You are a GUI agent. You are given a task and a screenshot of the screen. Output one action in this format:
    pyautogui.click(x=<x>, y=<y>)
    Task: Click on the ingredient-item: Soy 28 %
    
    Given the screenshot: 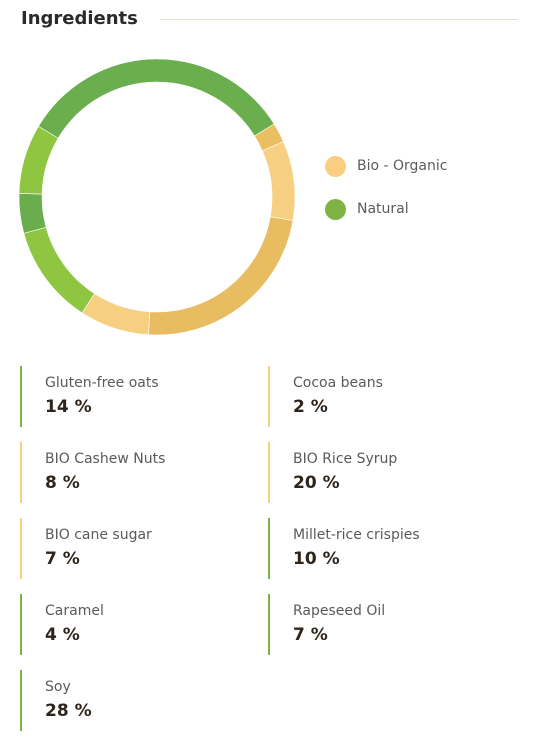 What is the action you would take?
    pyautogui.click(x=130, y=700)
    